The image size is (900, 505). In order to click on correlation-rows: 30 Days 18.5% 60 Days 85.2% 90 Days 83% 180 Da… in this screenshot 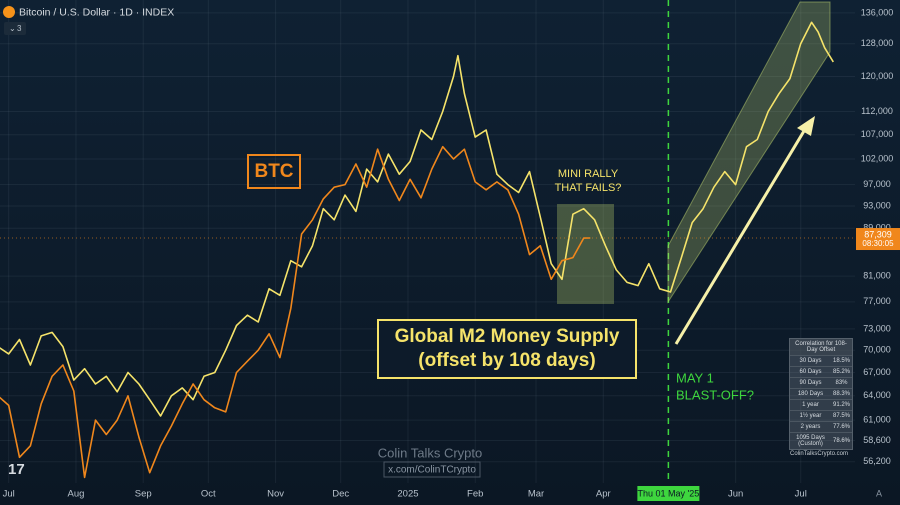, I will do `click(821, 402)`.